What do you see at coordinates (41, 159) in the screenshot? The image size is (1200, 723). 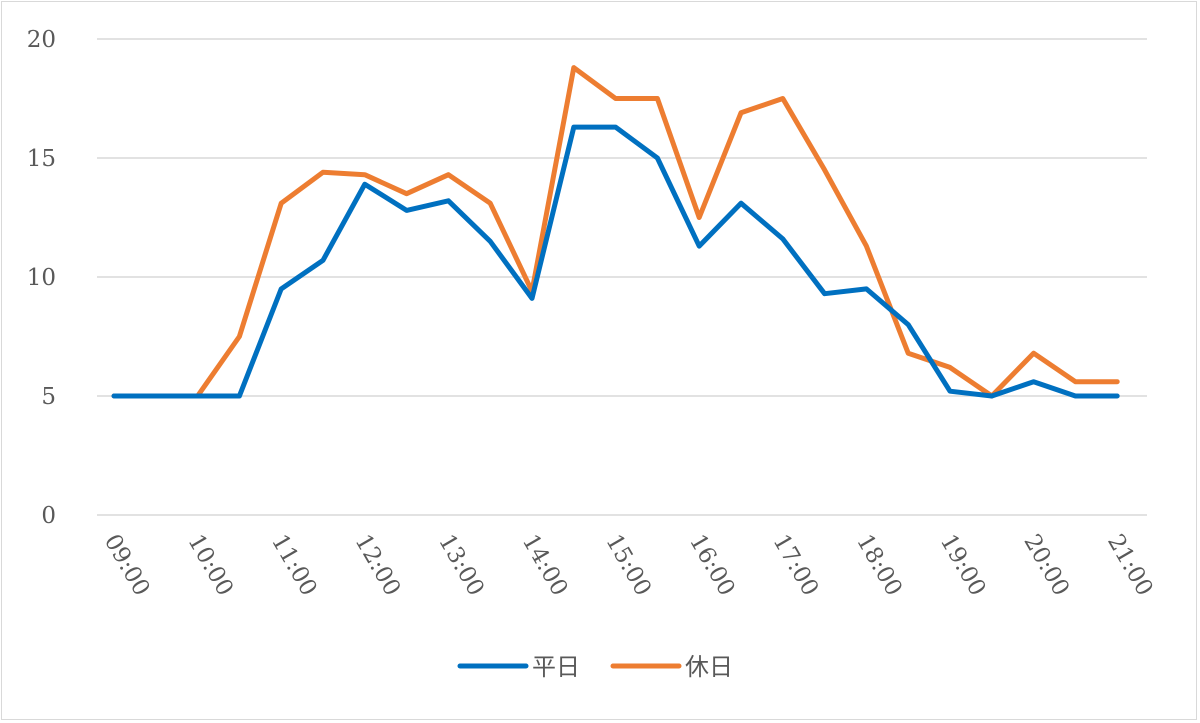 I see `y-tick-label: 15` at bounding box center [41, 159].